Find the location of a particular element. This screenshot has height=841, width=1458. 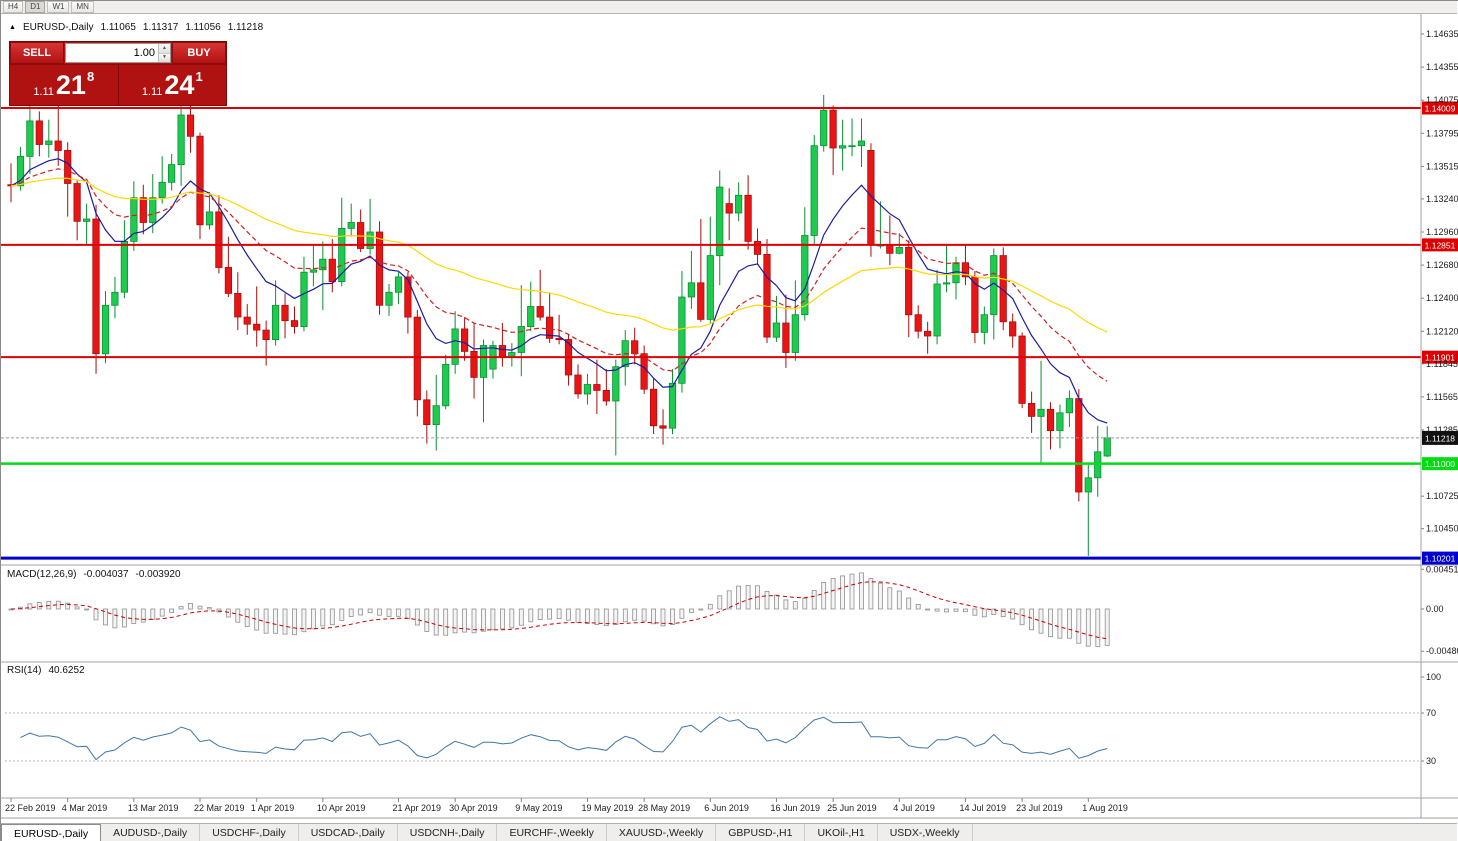

tab-eurusd-daily: EURUSD-,Daily is located at coordinates (51, 832).